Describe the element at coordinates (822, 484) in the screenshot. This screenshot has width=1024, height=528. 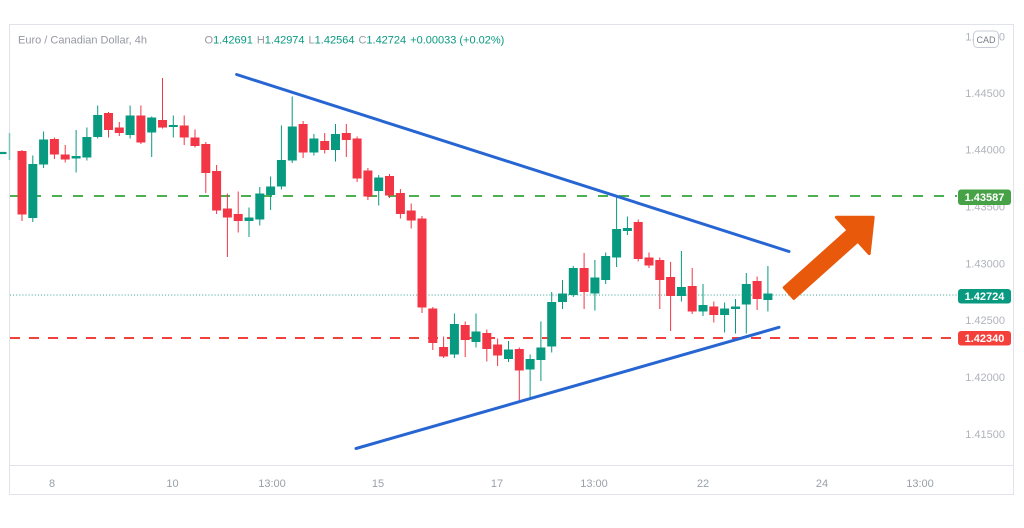
I see `svg-text: 24` at that location.